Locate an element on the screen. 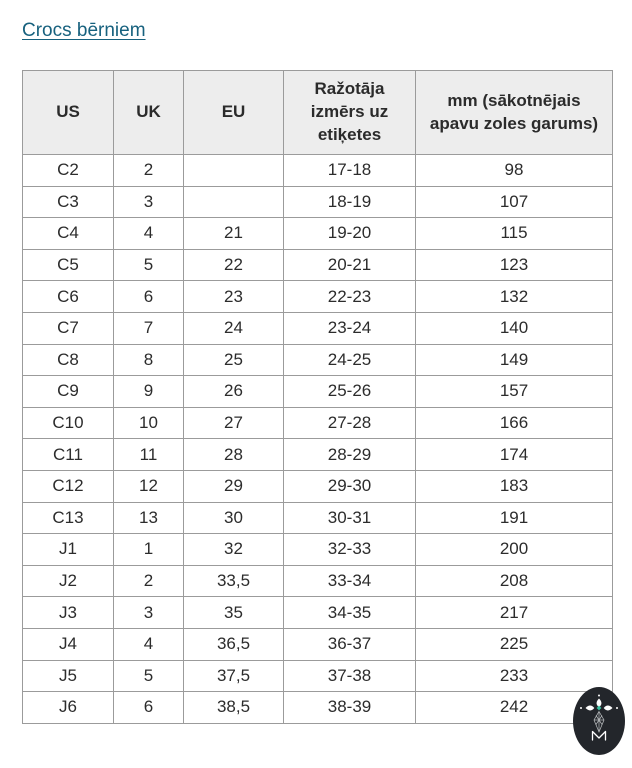  table-cell: 24 is located at coordinates (233, 328).